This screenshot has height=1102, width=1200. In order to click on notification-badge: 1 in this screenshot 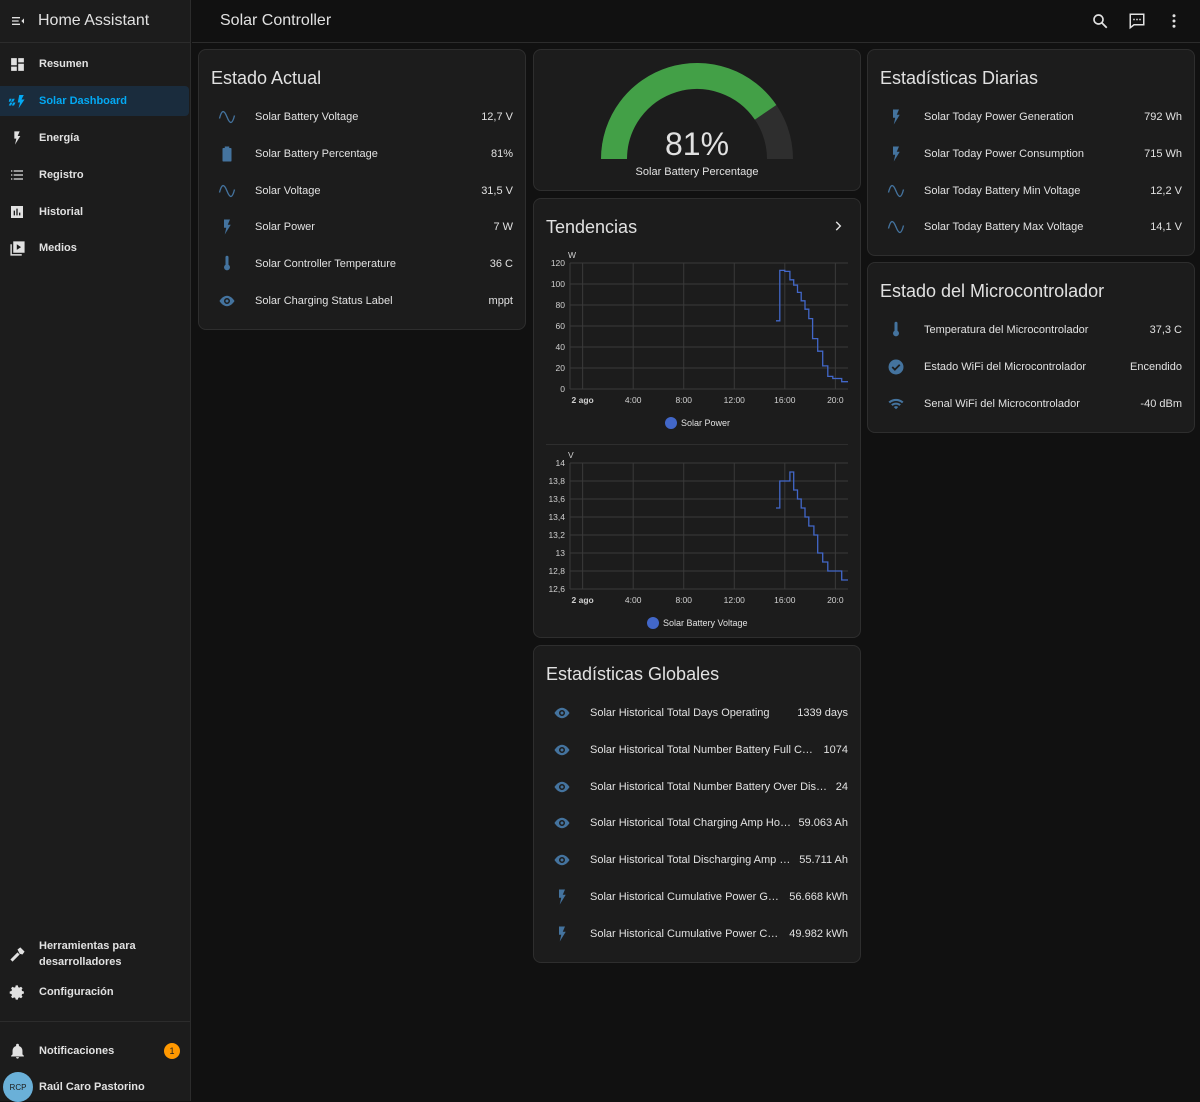, I will do `click(172, 1051)`.